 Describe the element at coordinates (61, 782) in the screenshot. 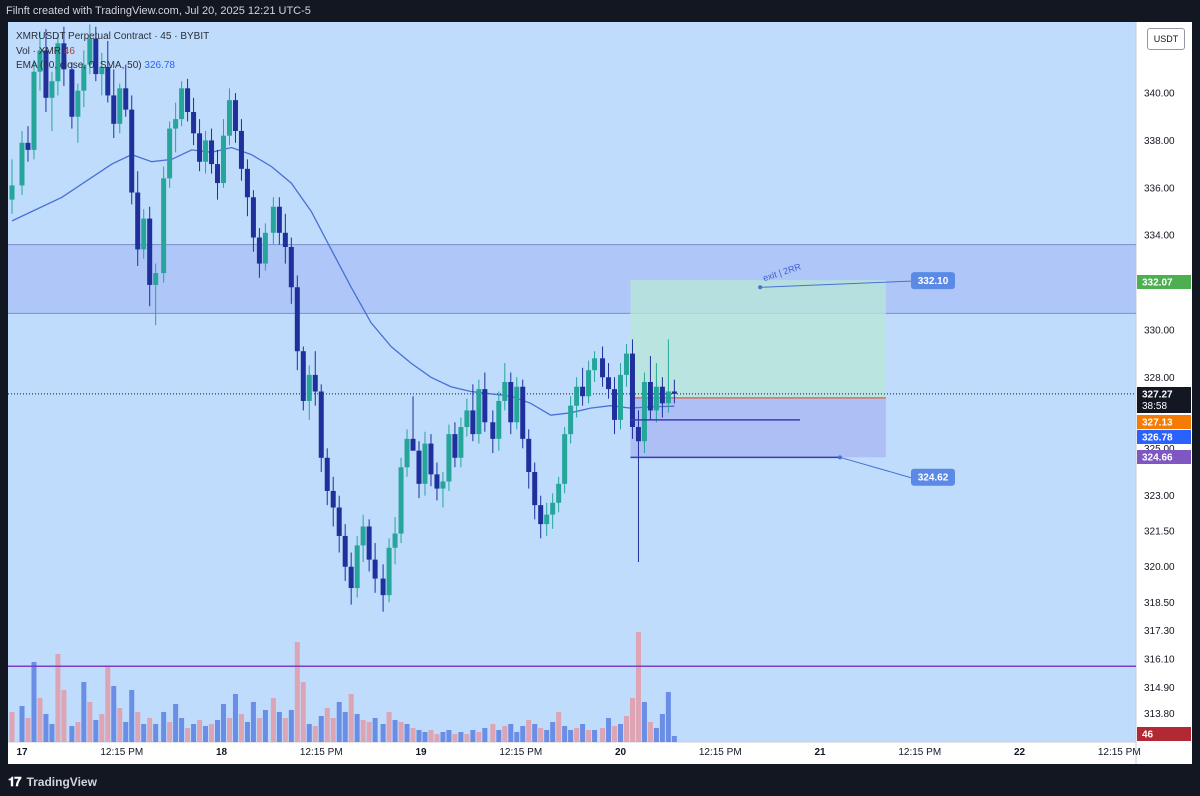

I see `footer-brand: TradingView` at that location.